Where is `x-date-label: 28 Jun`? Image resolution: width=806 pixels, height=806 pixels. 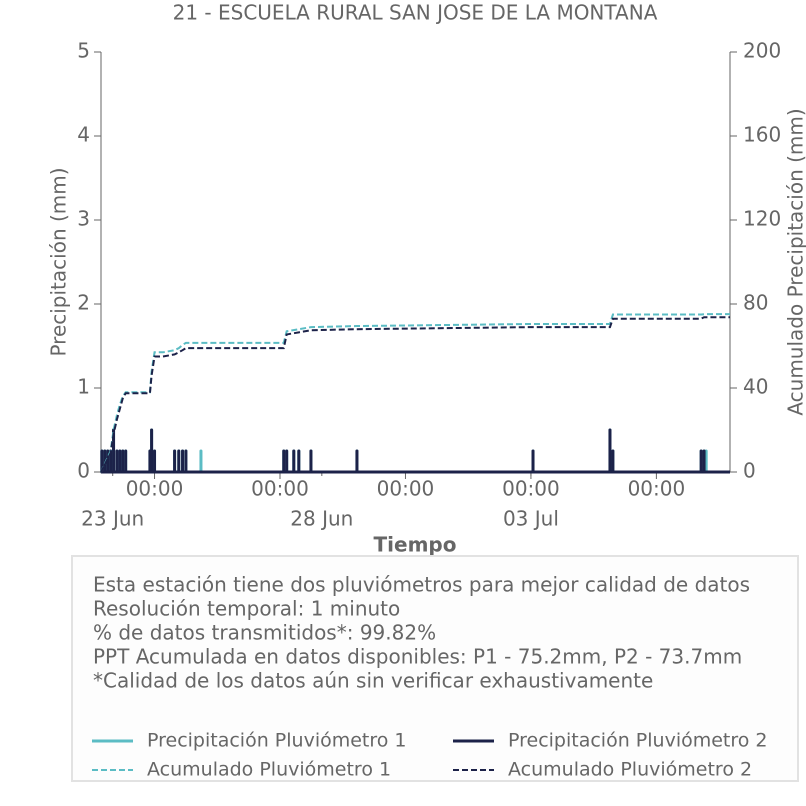 x-date-label: 28 Jun is located at coordinates (321, 519).